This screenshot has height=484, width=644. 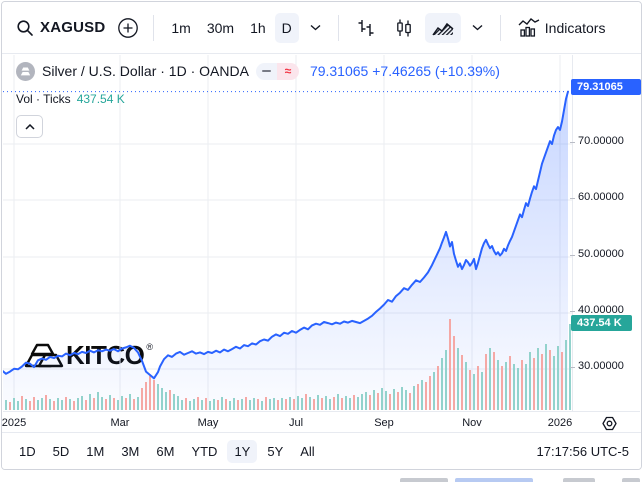 What do you see at coordinates (601, 310) in the screenshot?
I see `price-axis-label: 40.00000` at bounding box center [601, 310].